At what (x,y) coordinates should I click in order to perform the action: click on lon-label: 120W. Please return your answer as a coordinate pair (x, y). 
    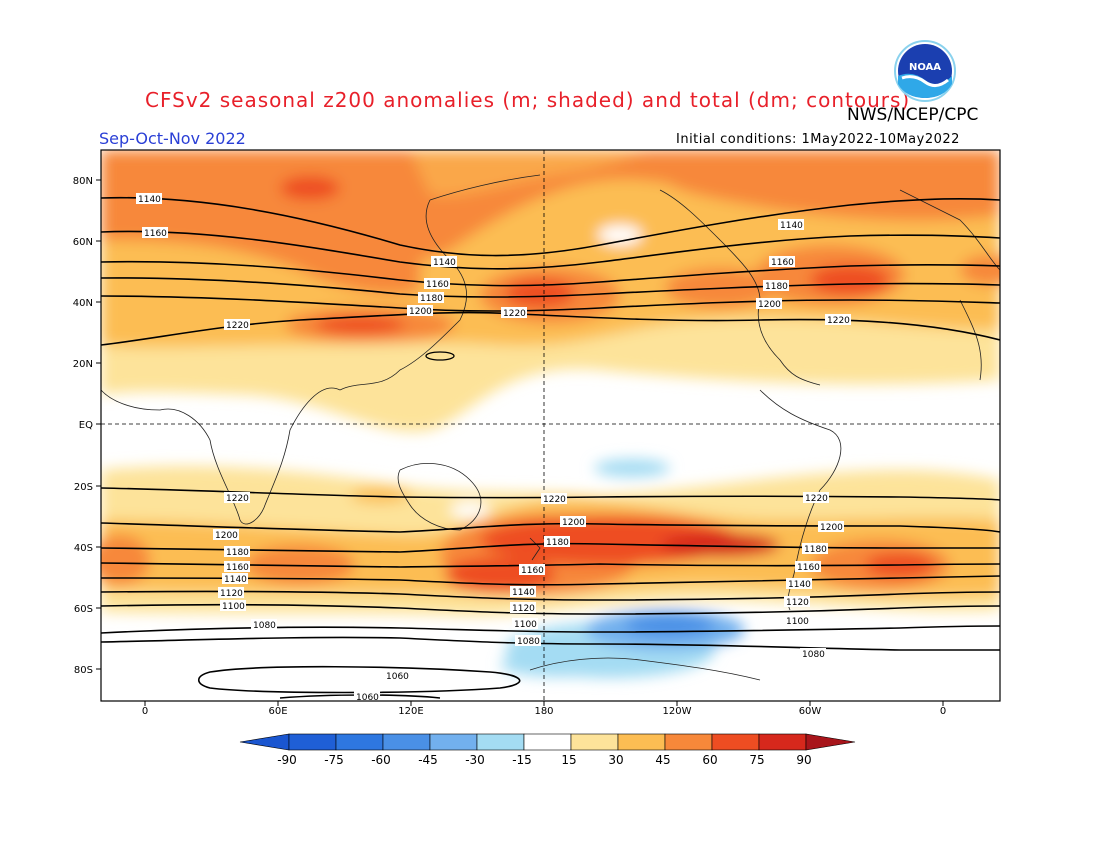
    Looking at the image, I should click on (677, 711).